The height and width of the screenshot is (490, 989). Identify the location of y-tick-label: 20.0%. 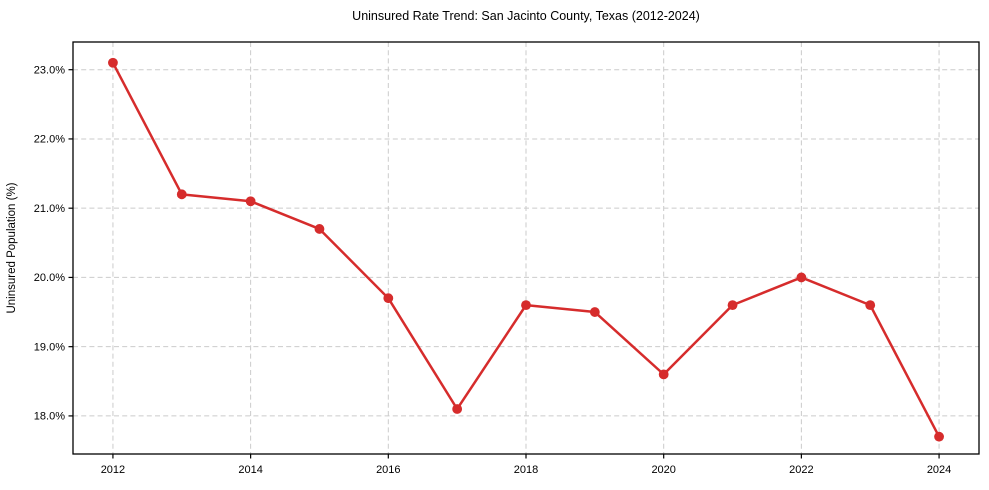
(49, 278).